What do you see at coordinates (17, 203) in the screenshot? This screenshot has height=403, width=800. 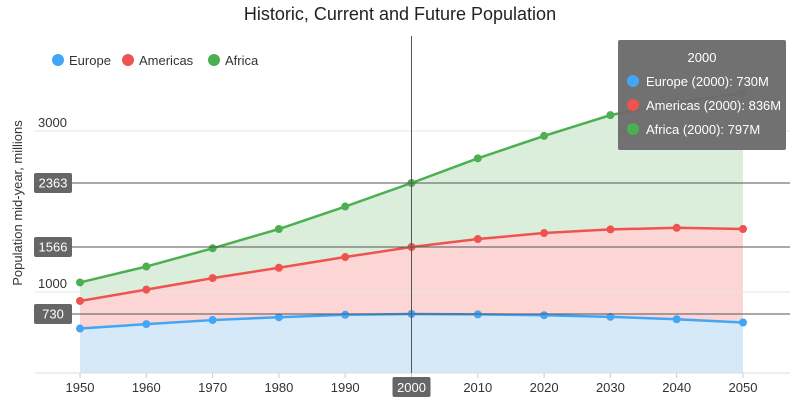 I see `y-axis-label: Population mid-year, millions` at bounding box center [17, 203].